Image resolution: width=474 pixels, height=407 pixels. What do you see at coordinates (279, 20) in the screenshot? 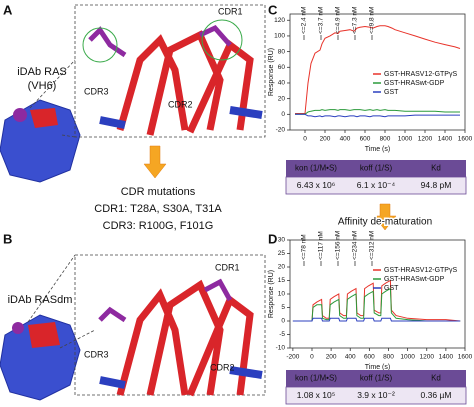
I see `y-tick-label: 120` at bounding box center [279, 20].